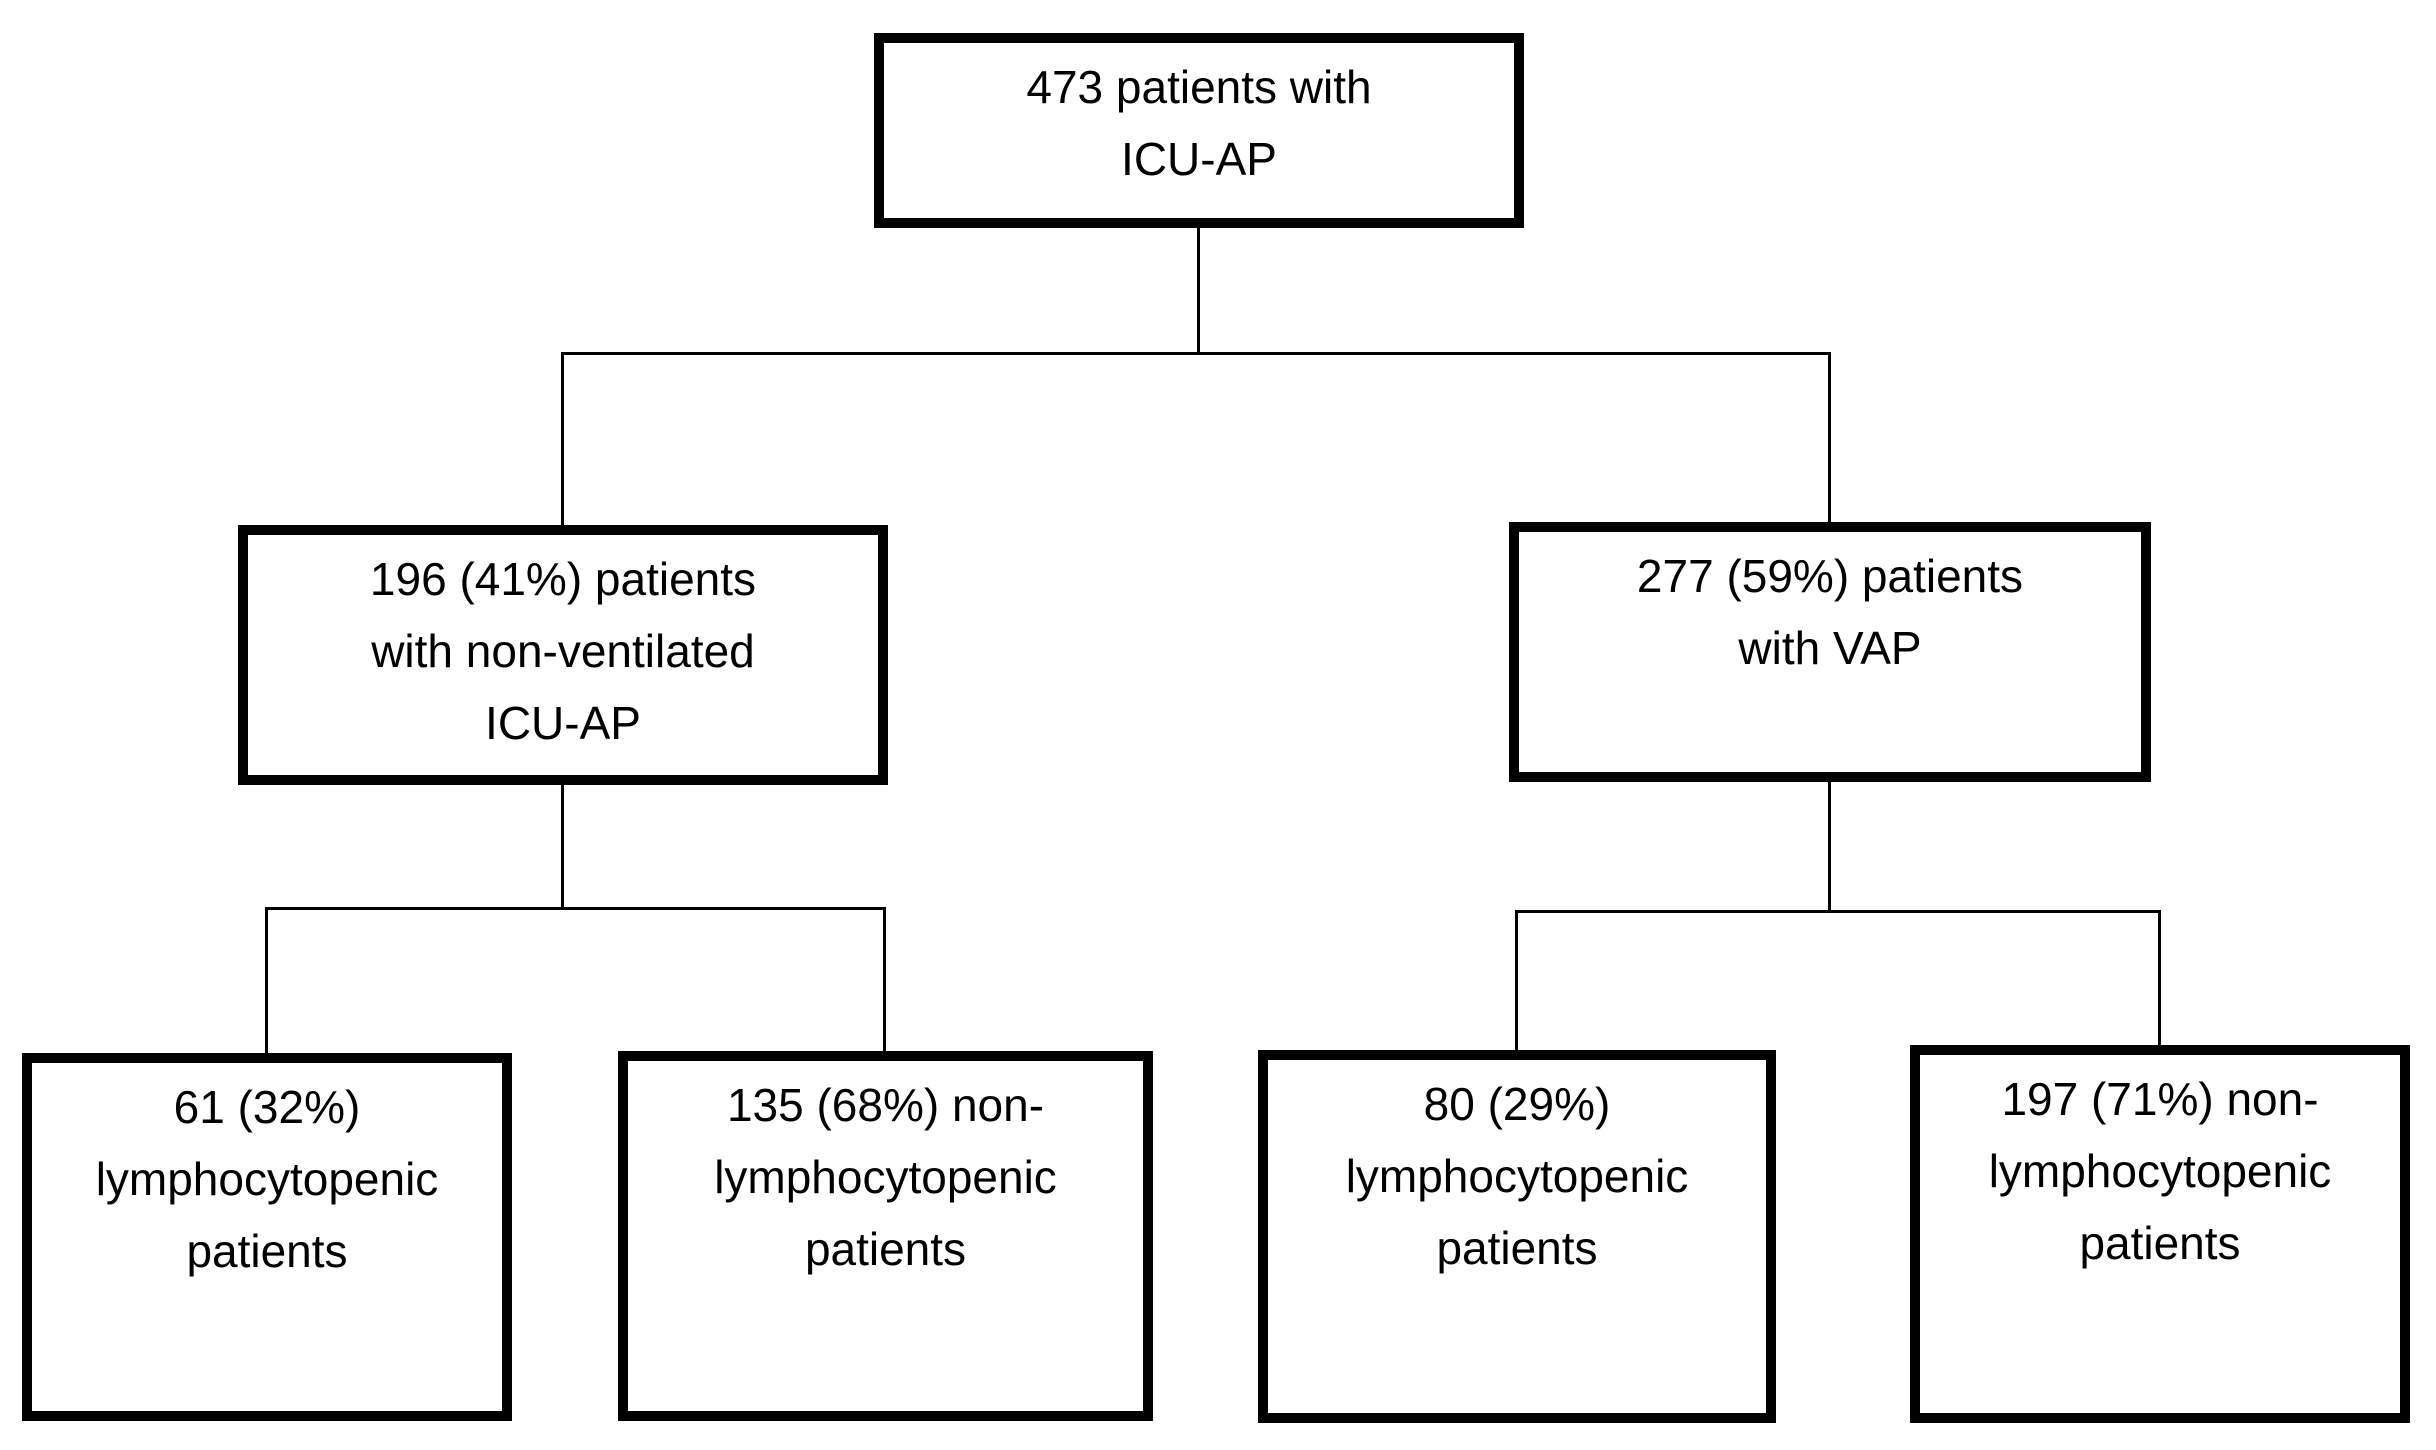 This screenshot has width=2436, height=1450. What do you see at coordinates (1196, 353) in the screenshot?
I see `connector-rail-root` at bounding box center [1196, 353].